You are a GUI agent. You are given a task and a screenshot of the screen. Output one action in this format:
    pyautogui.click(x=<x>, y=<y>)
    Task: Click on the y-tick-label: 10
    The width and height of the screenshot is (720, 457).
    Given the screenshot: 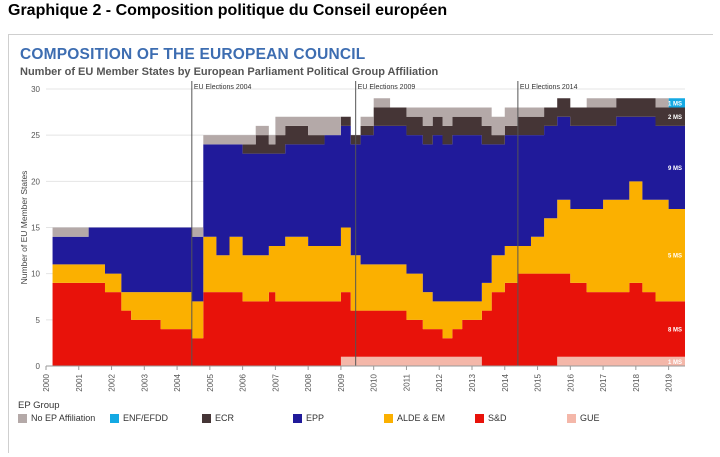 What is the action you would take?
    pyautogui.click(x=35, y=274)
    